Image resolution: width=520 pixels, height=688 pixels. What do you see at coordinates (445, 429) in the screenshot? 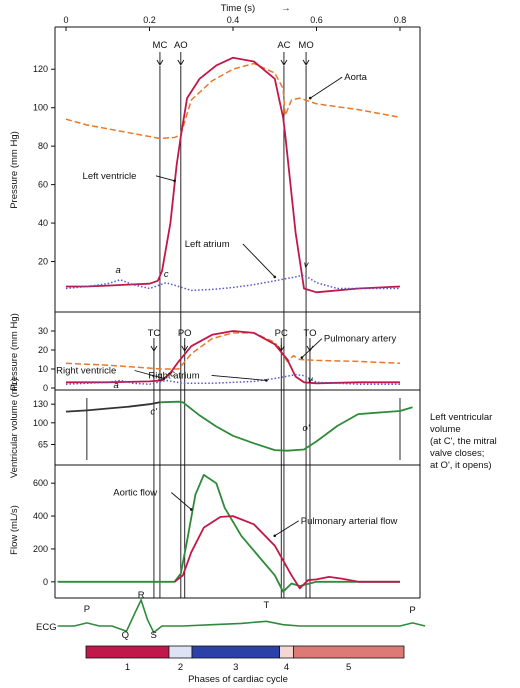
I see `side-note-line: volume` at bounding box center [445, 429].